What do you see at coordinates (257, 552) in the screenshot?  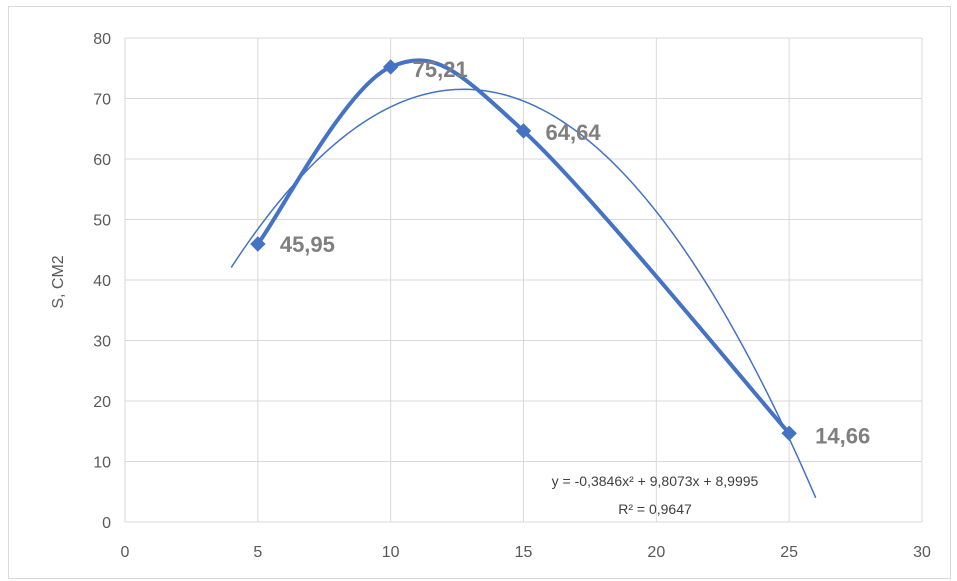 I see `x-tick-label: 5` at bounding box center [257, 552].